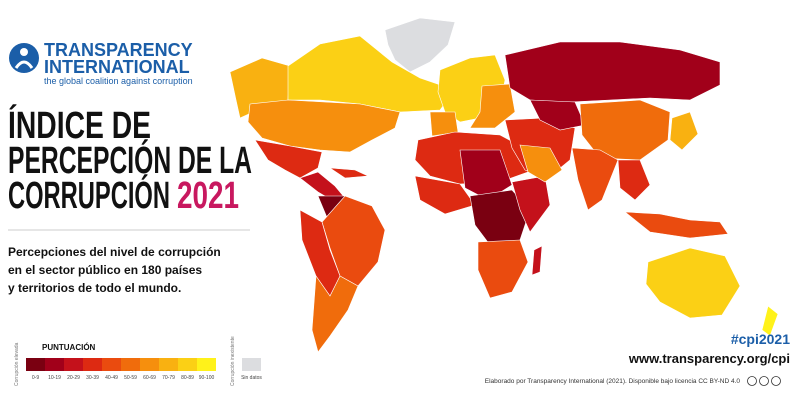  I want to click on legend-label: 70-79, so click(168, 378).